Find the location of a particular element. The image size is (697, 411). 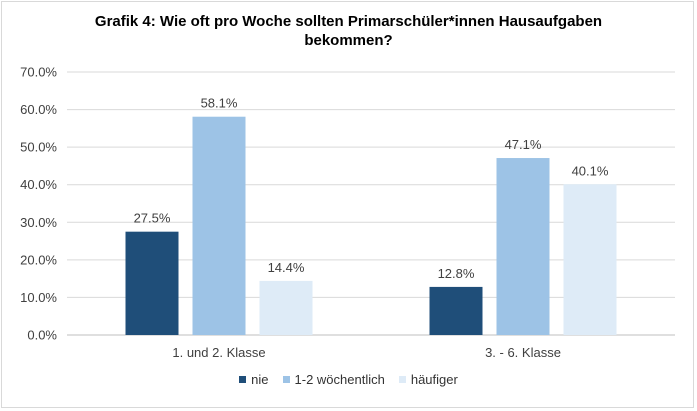

x-tick-label: 3. - 6. Klasse is located at coordinates (523, 352).